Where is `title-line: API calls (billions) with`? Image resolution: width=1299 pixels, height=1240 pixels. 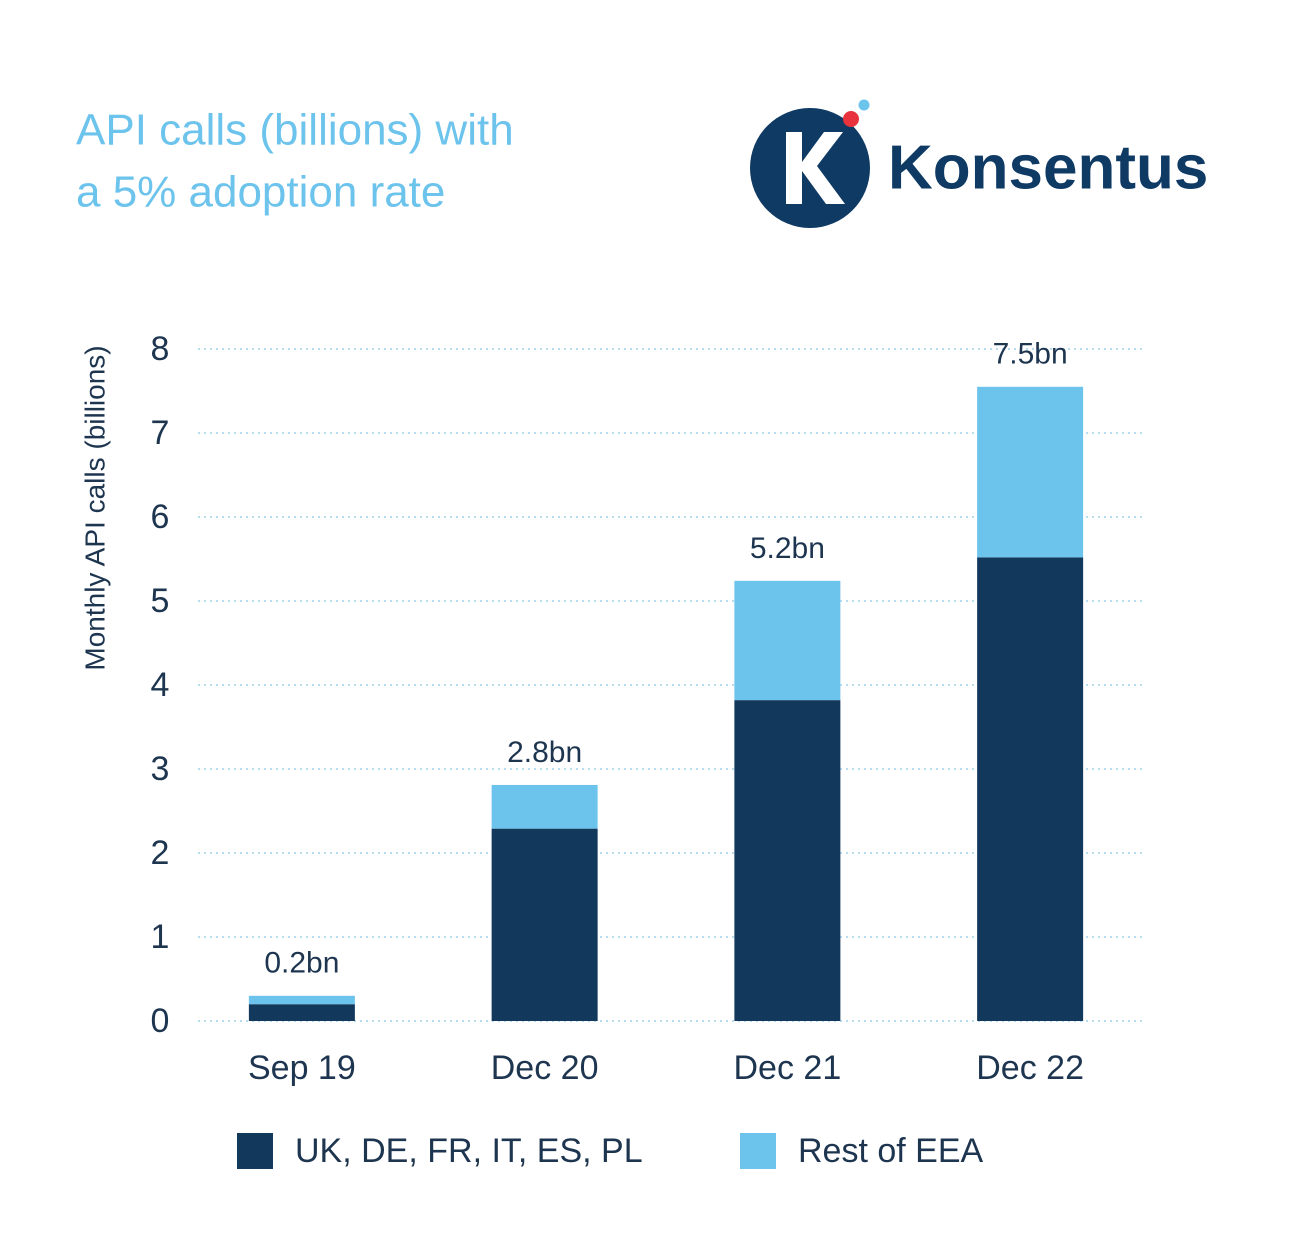 title-line: API calls (billions) with is located at coordinates (295, 130).